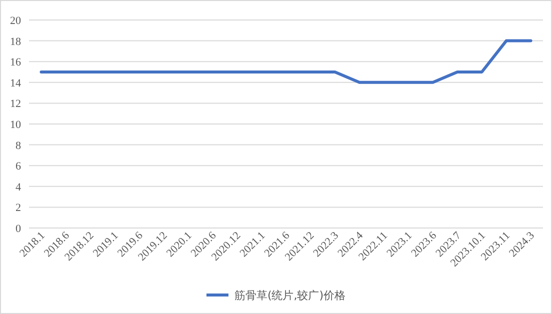  What do you see at coordinates (19, 146) in the screenshot?
I see `y-tick-label: 8` at bounding box center [19, 146].